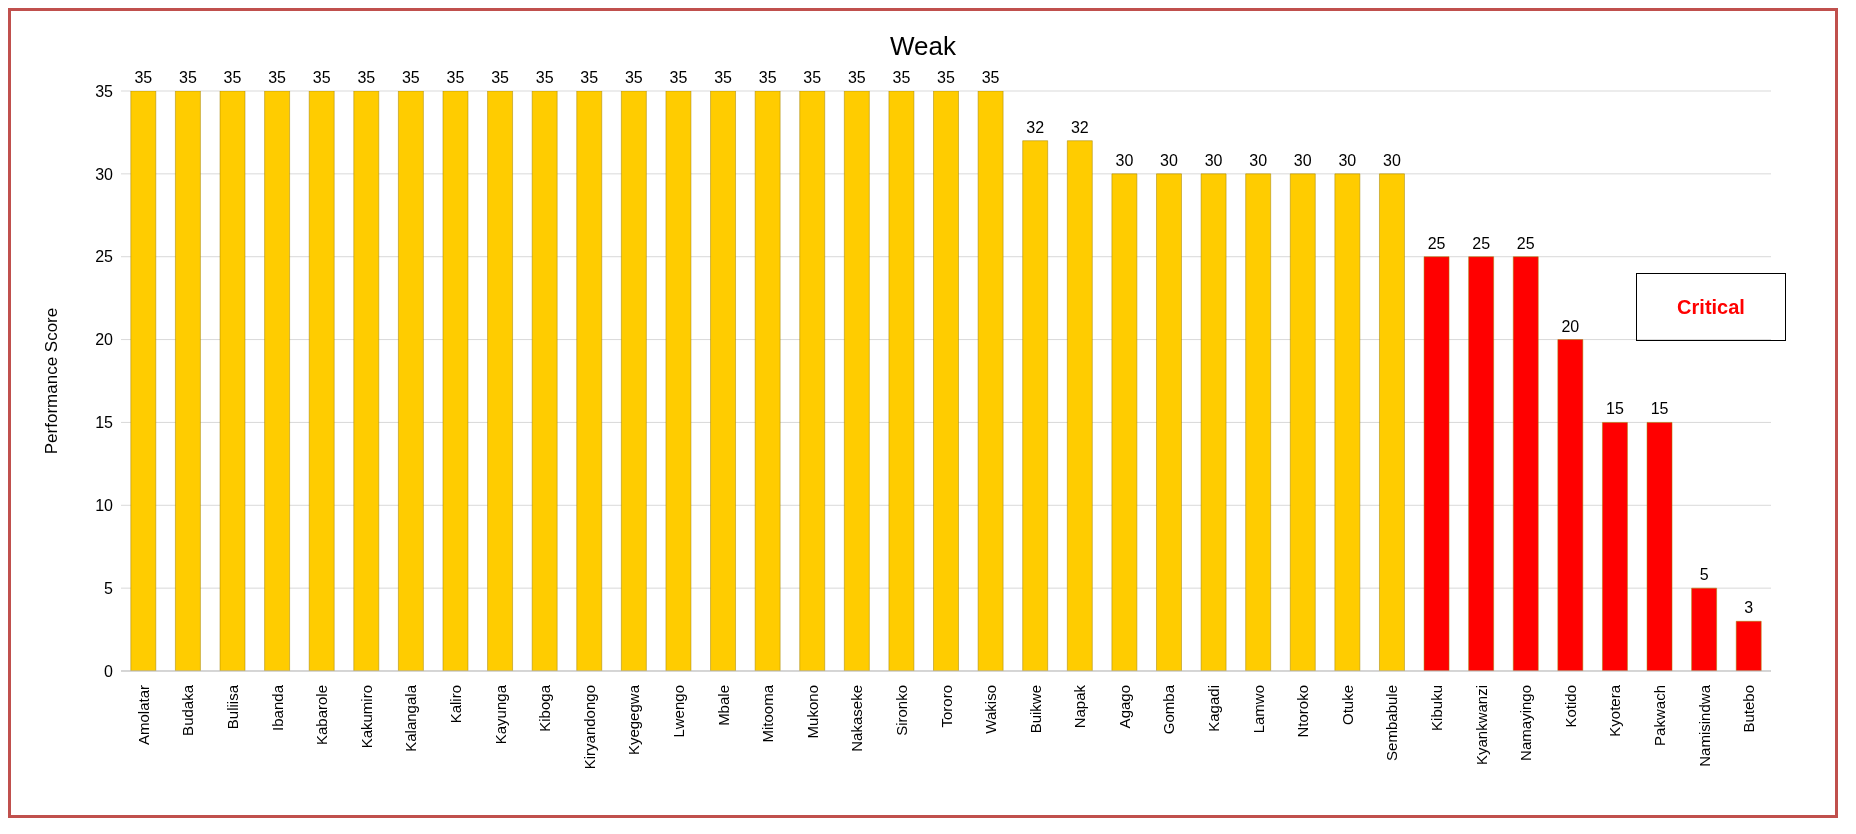  Describe the element at coordinates (1526, 723) in the screenshot. I see `x-tick-label: Namayingo` at that location.